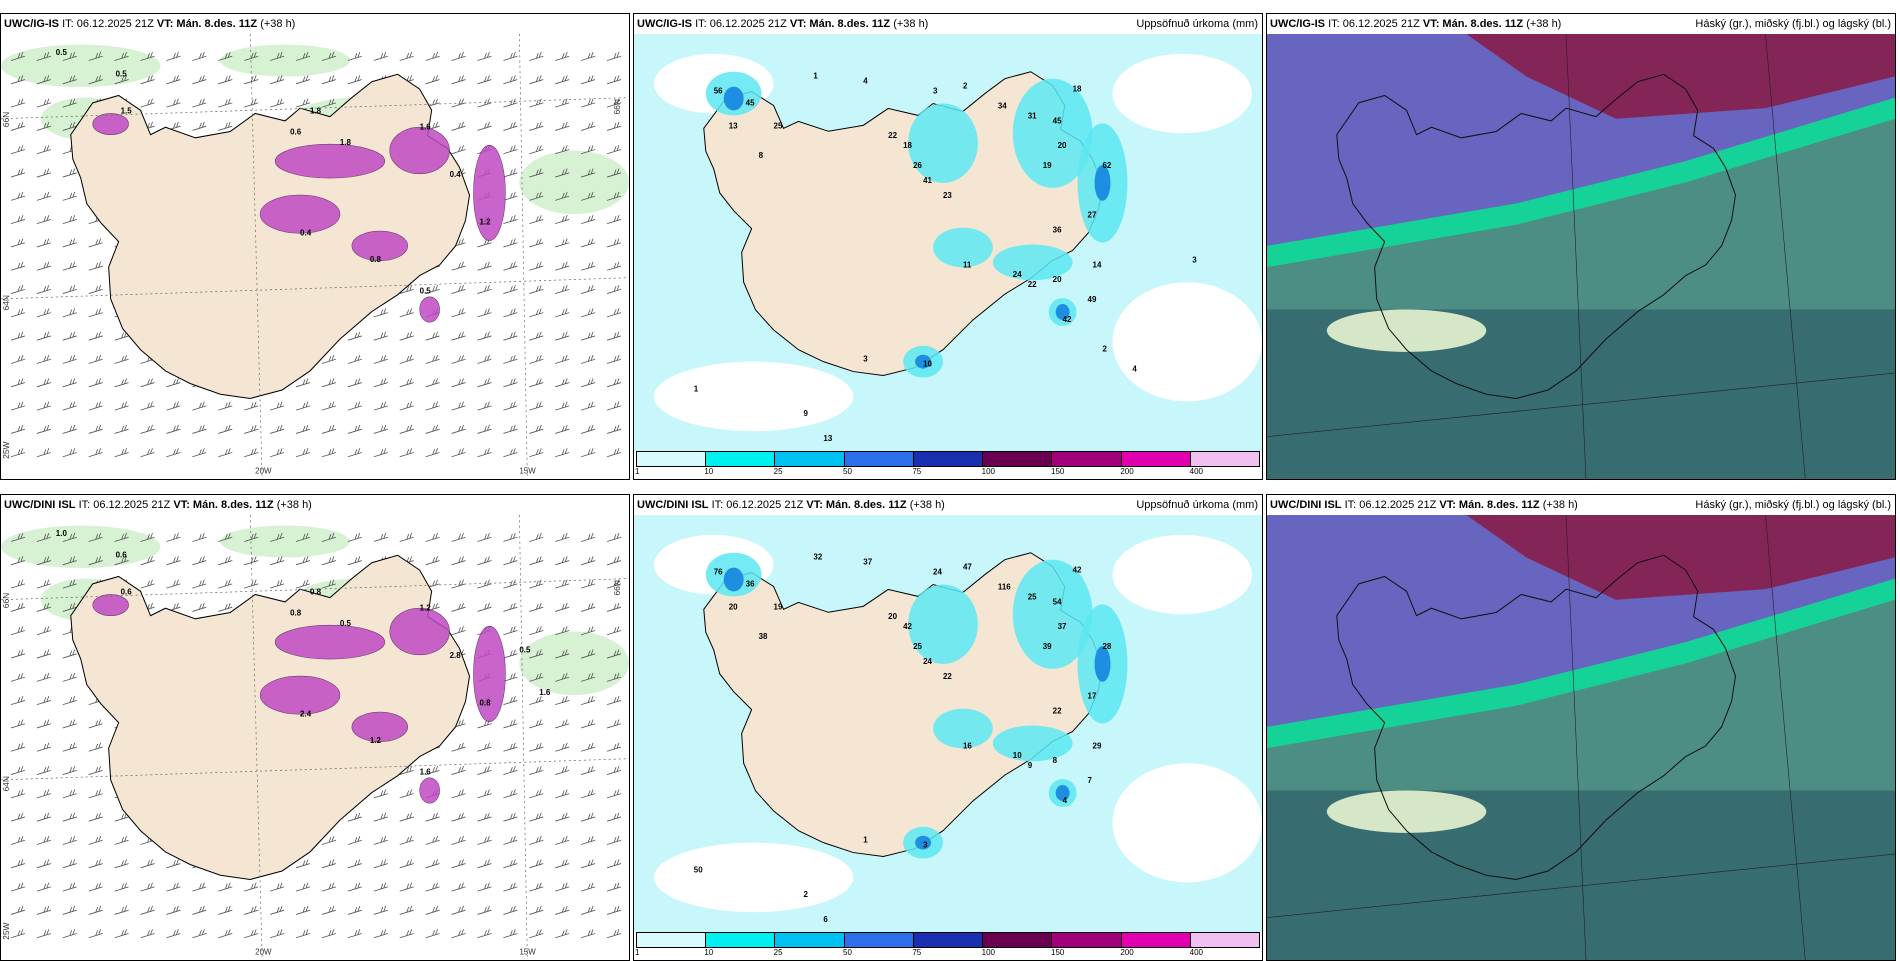 This screenshot has height=961, width=1900. Describe the element at coordinates (484, 703) in the screenshot. I see `contour-value: 0.8` at that location.